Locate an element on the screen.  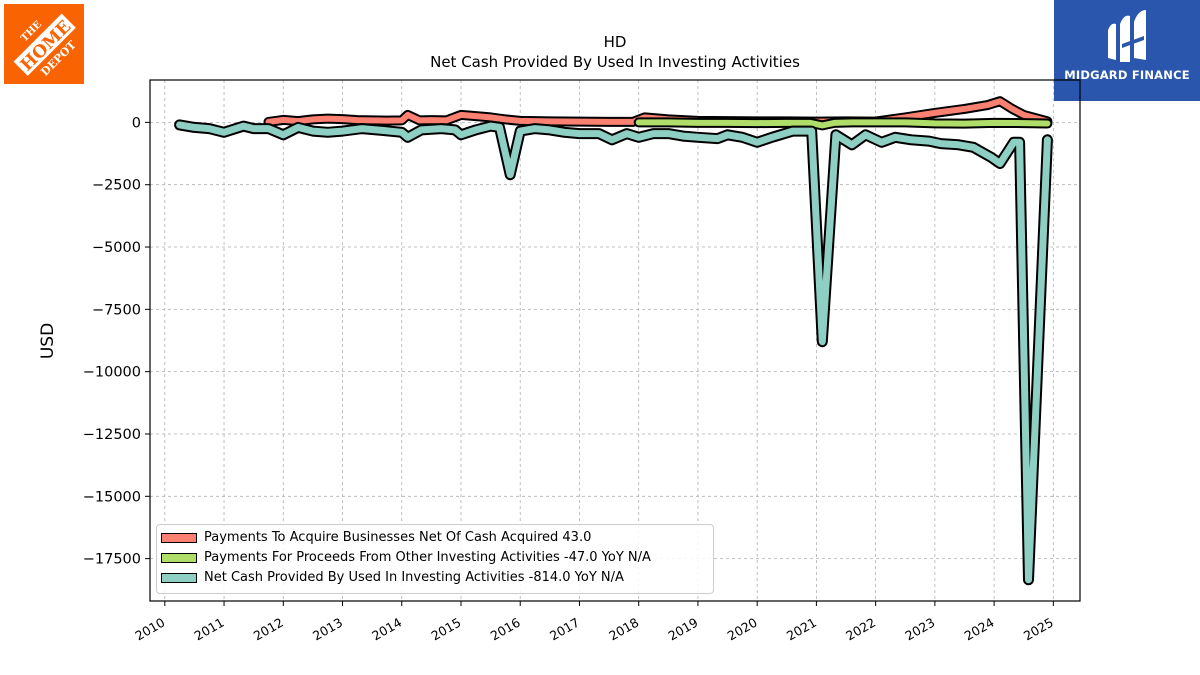
x-tick-label: 2011 is located at coordinates (209, 629).